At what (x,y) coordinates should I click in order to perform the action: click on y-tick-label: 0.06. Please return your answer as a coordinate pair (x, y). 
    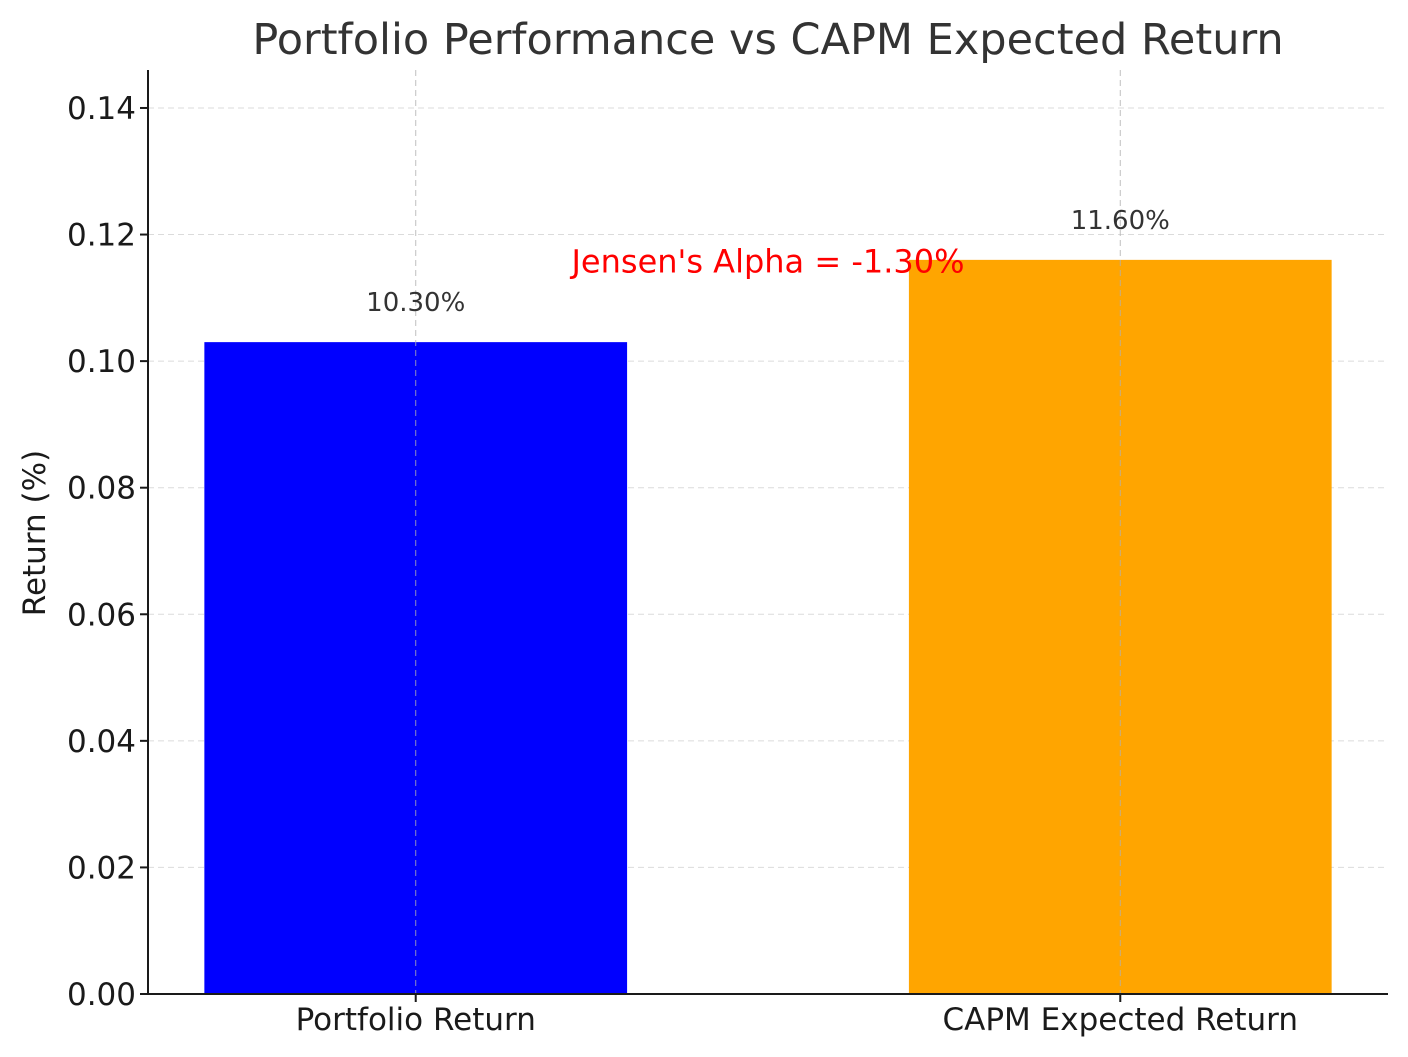
    Looking at the image, I should click on (101, 615).